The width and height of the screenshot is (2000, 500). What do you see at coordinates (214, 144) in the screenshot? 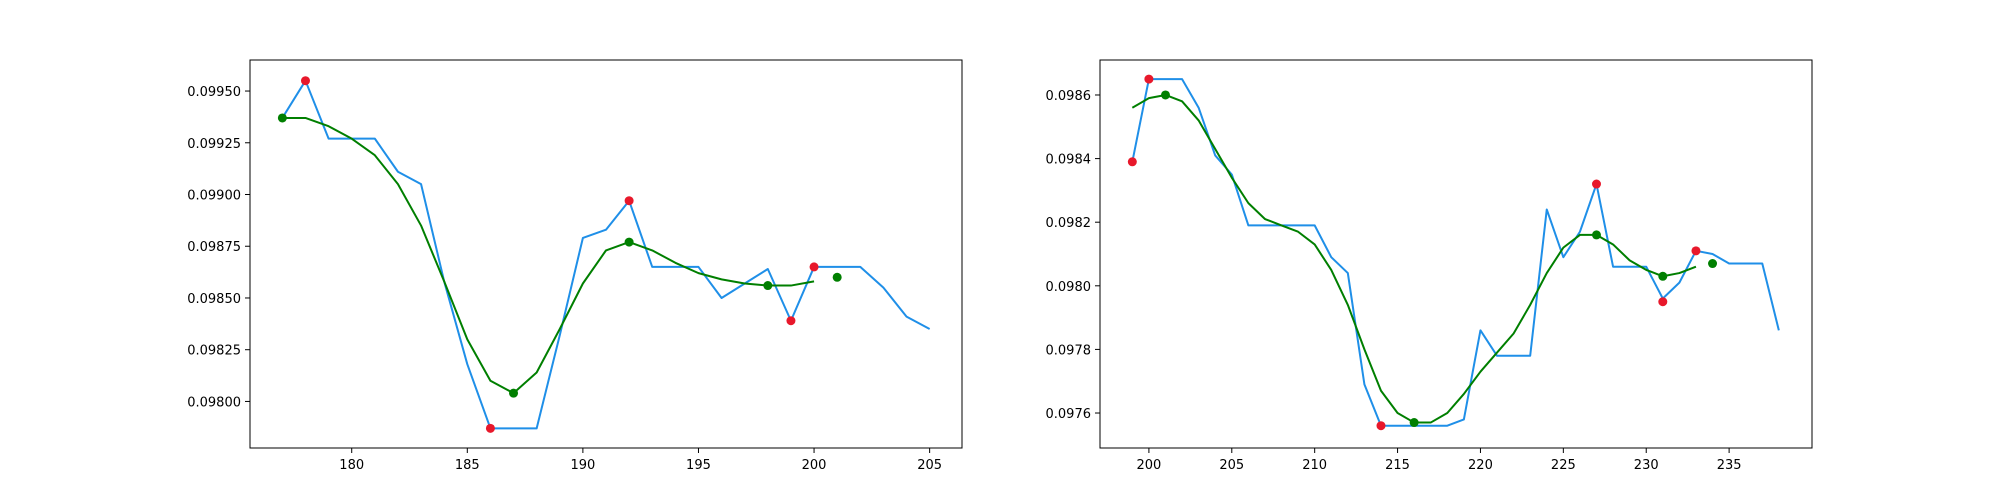
I see `chart-0-y-tick-label: 0.09925` at bounding box center [214, 144].